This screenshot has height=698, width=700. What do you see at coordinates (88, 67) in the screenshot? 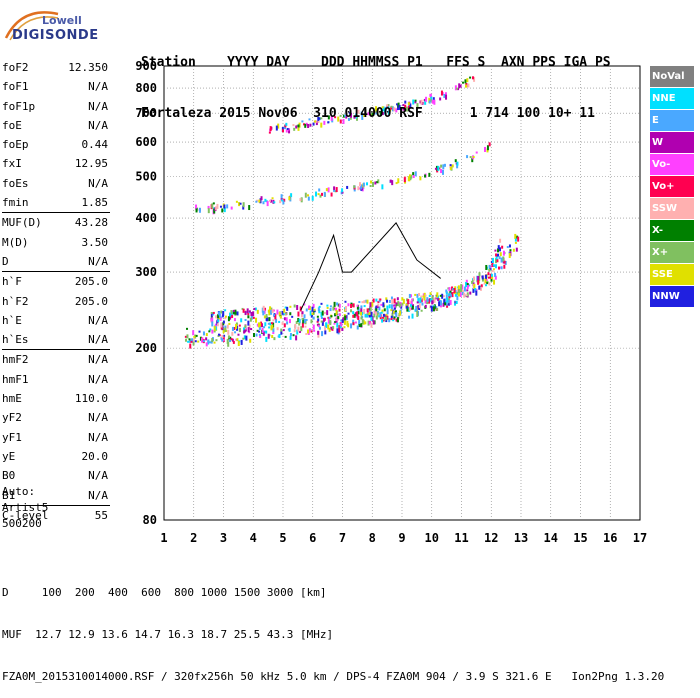
I see `param-value: 12.350` at bounding box center [88, 67].